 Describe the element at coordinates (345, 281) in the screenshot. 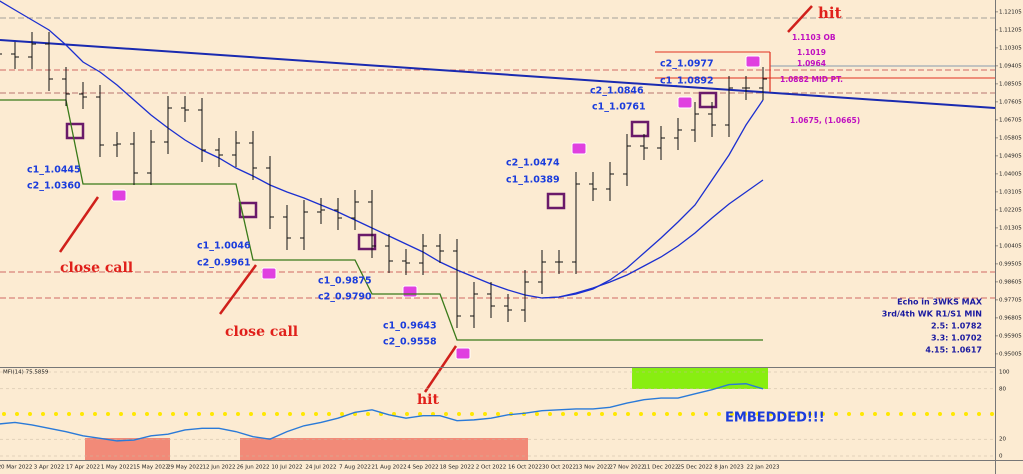

I see `annotation: c1_0.9875` at that location.